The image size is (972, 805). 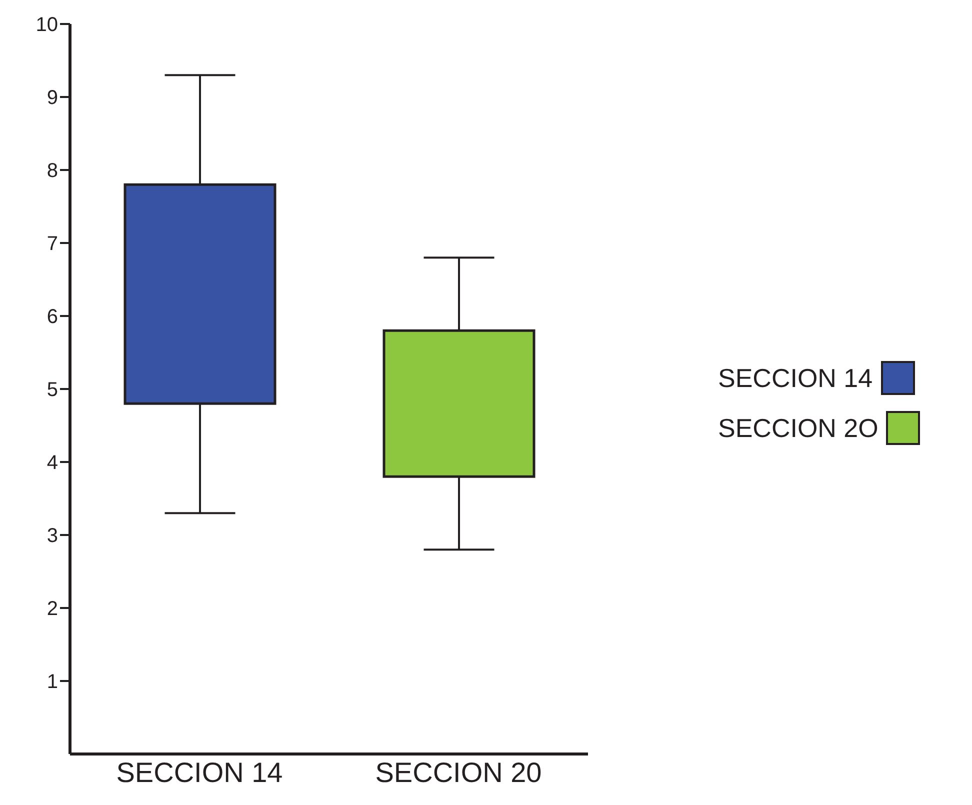 What do you see at coordinates (52, 317) in the screenshot?
I see `y-tick-label: 6` at bounding box center [52, 317].